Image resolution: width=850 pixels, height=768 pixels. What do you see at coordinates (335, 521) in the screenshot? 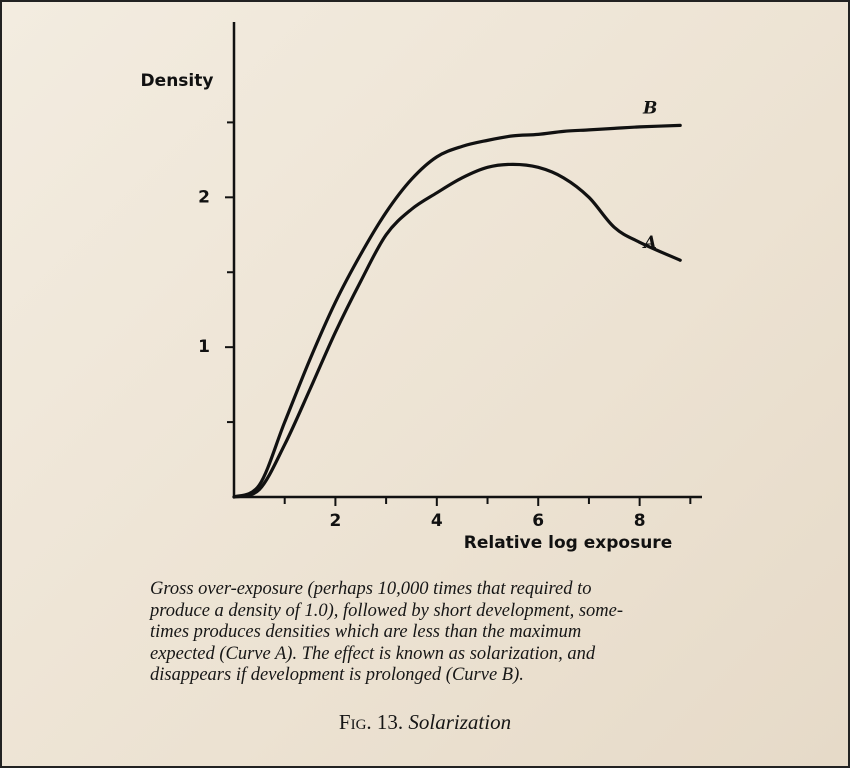
I see `x-tick-label: 2` at bounding box center [335, 521].